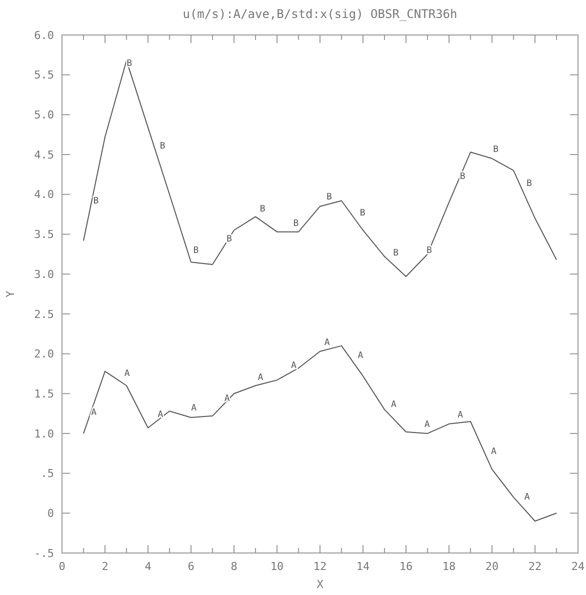  What do you see at coordinates (62, 566) in the screenshot?
I see `x-tick-label: 0` at bounding box center [62, 566].